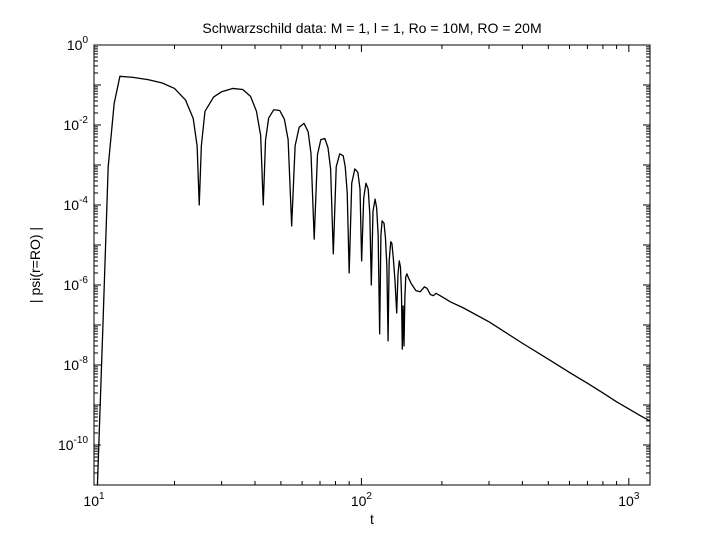  Describe the element at coordinates (35, 265) in the screenshot. I see `y-axis-label: | psi(r=RO) |` at that location.